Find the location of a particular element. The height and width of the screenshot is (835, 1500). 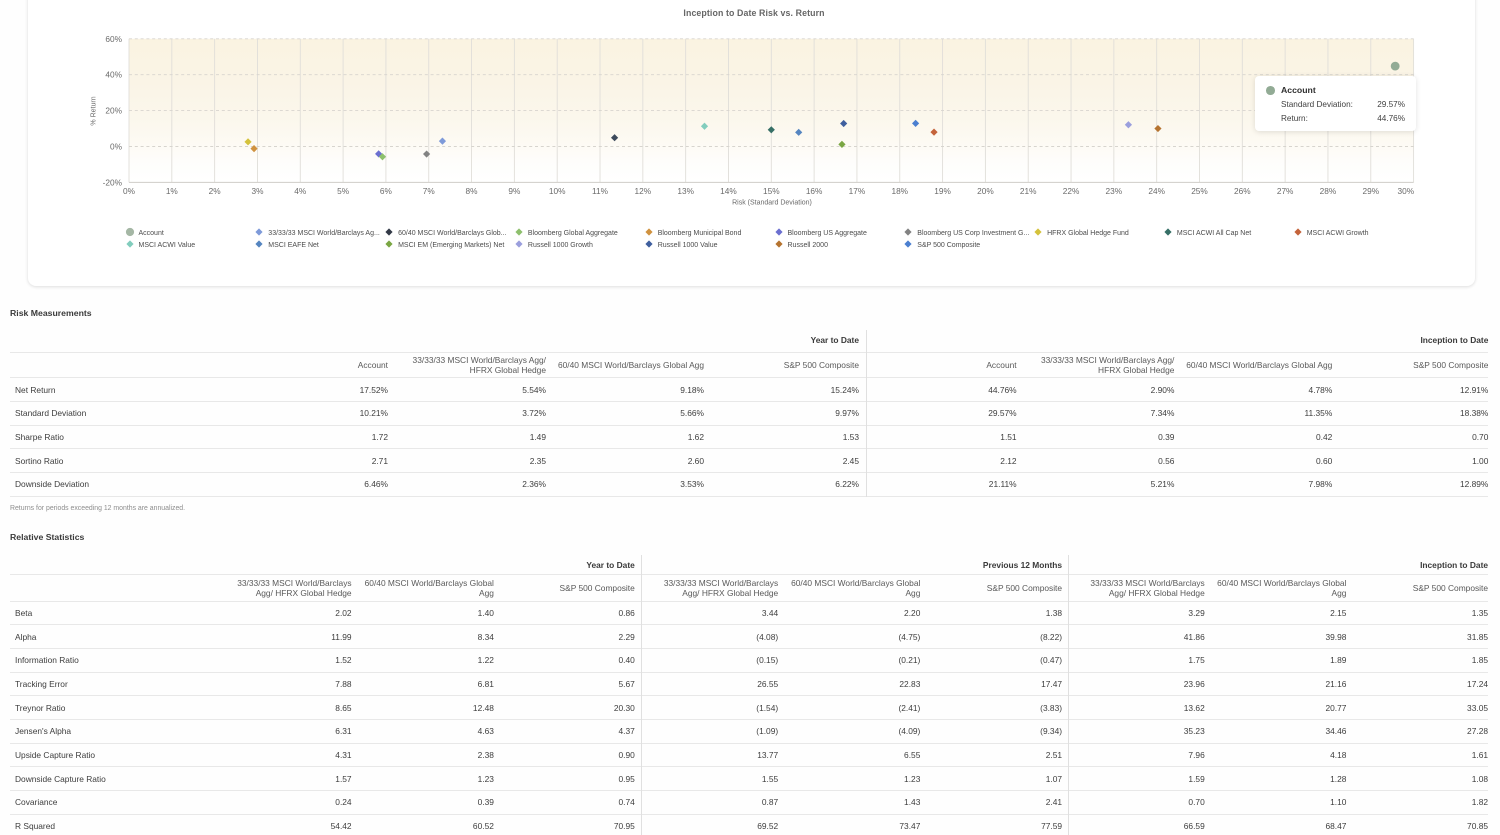

svg-text: 11% is located at coordinates (600, 191).